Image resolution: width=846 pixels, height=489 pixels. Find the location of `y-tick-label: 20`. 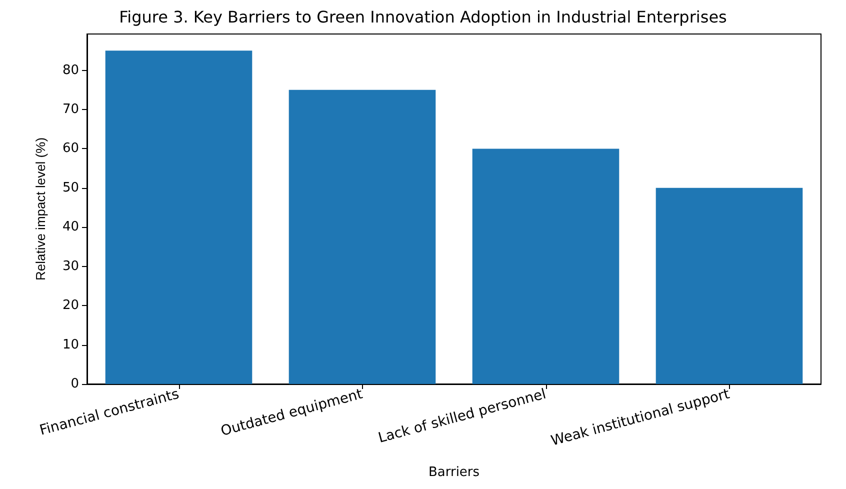

y-tick-label: 20 is located at coordinates (70, 306).